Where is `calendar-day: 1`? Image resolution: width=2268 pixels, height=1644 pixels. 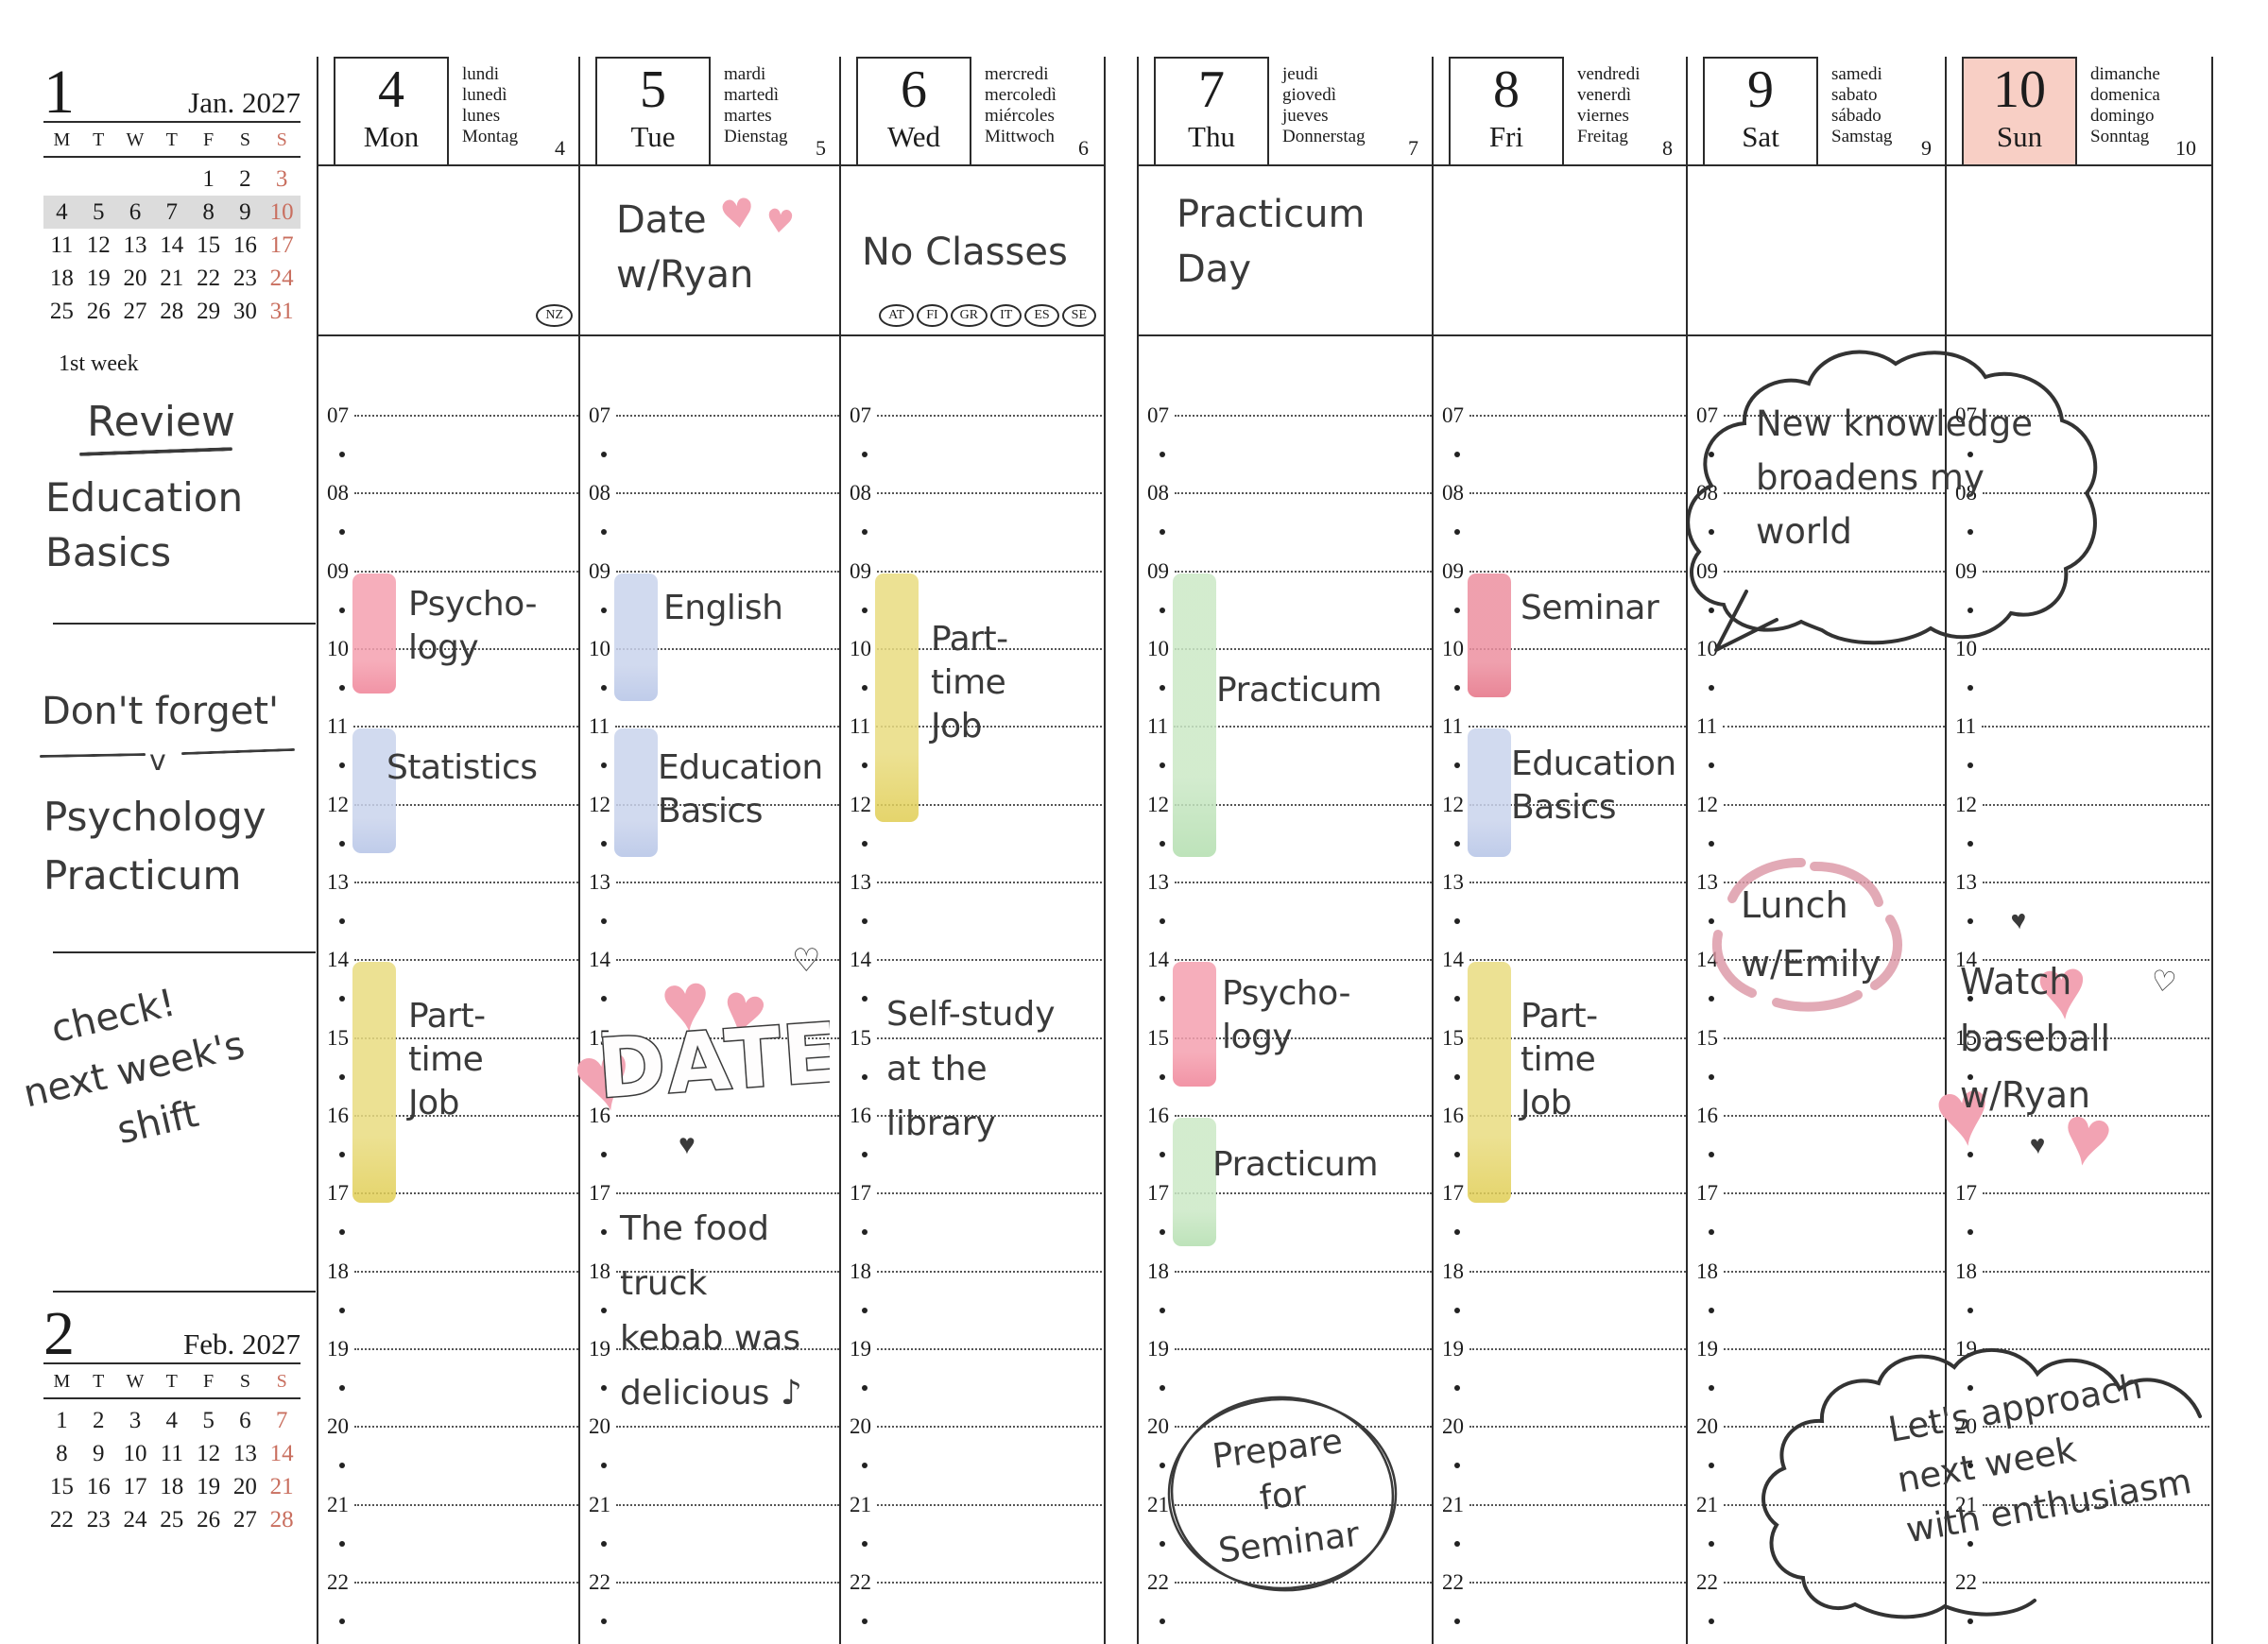
calendar-day: 1 is located at coordinates (62, 1421).